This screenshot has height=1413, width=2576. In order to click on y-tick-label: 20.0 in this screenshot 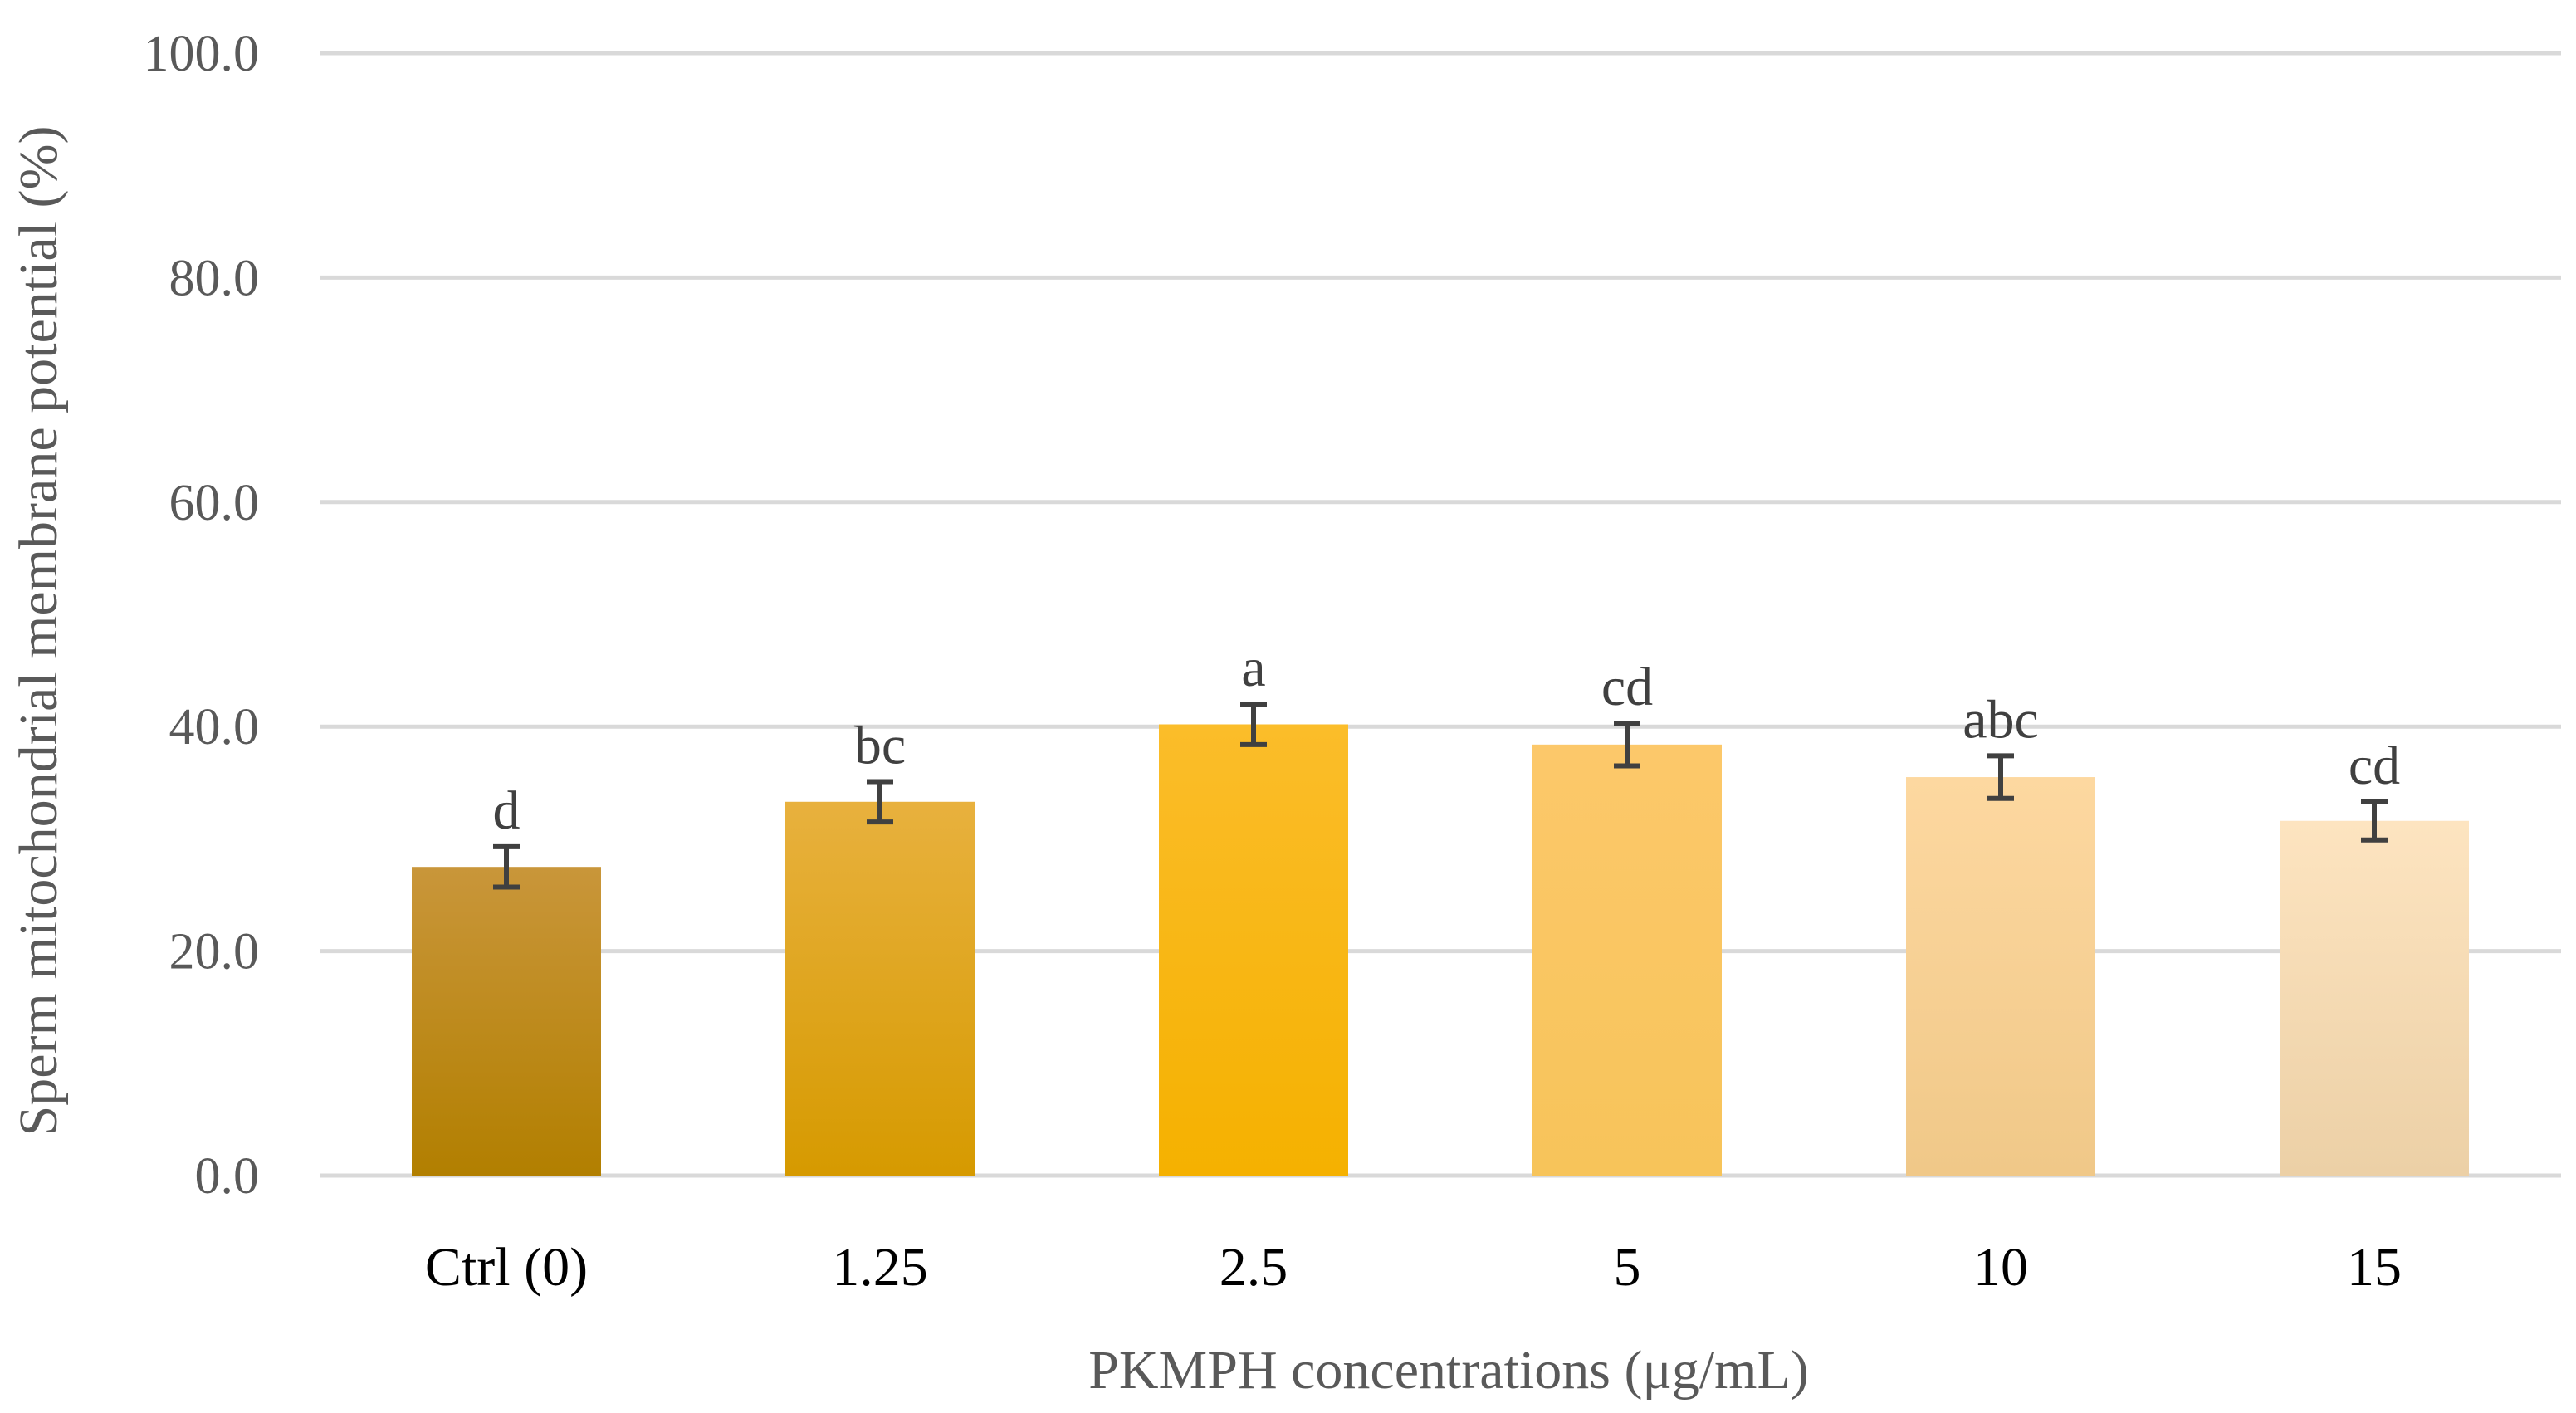, I will do `click(214, 952)`.